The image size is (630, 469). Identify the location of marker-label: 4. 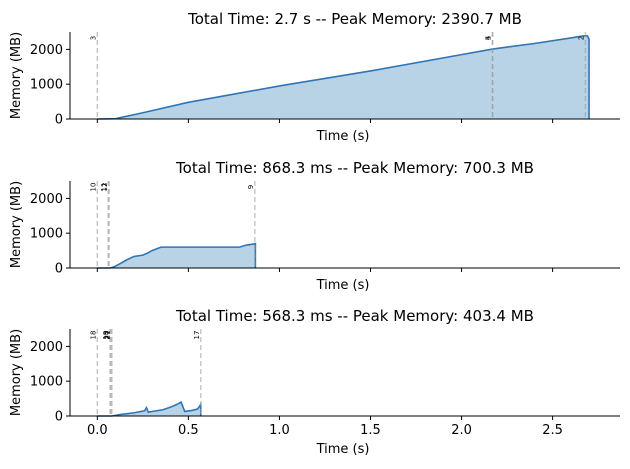
(489, 37).